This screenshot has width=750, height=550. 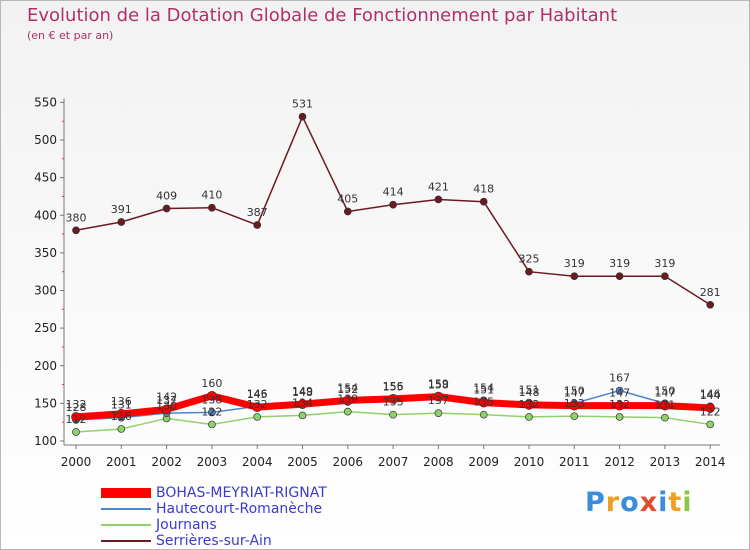 I want to click on data-label: 281, so click(x=710, y=292).